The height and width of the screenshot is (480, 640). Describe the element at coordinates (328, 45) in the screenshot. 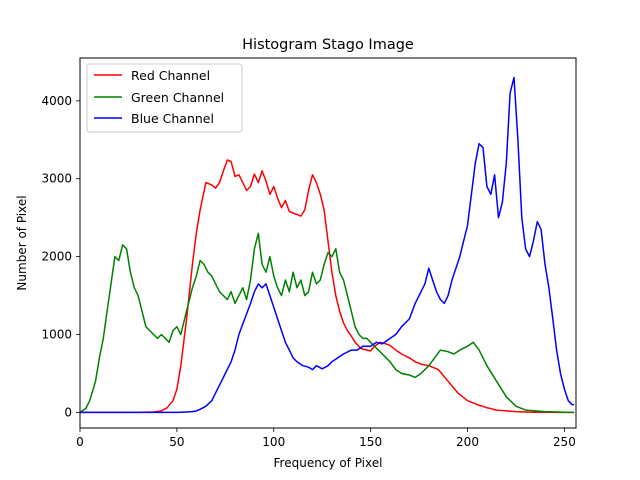

I see `chart-title: Histogram Stago Image` at that location.